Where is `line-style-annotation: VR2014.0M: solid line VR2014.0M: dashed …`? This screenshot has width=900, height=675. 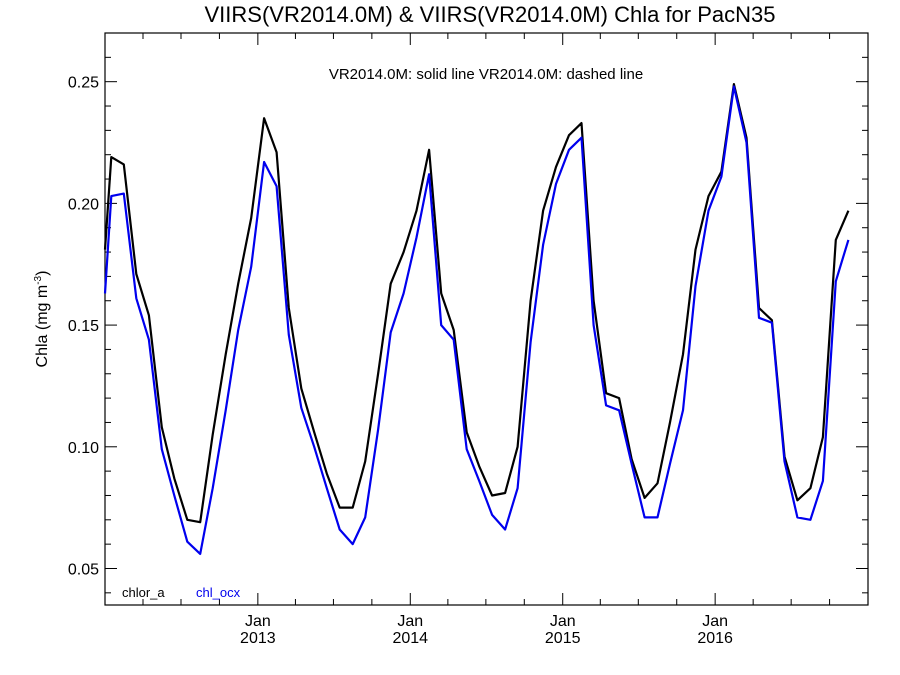
line-style-annotation: VR2014.0M: solid line VR2014.0M: dashed … is located at coordinates (486, 74).